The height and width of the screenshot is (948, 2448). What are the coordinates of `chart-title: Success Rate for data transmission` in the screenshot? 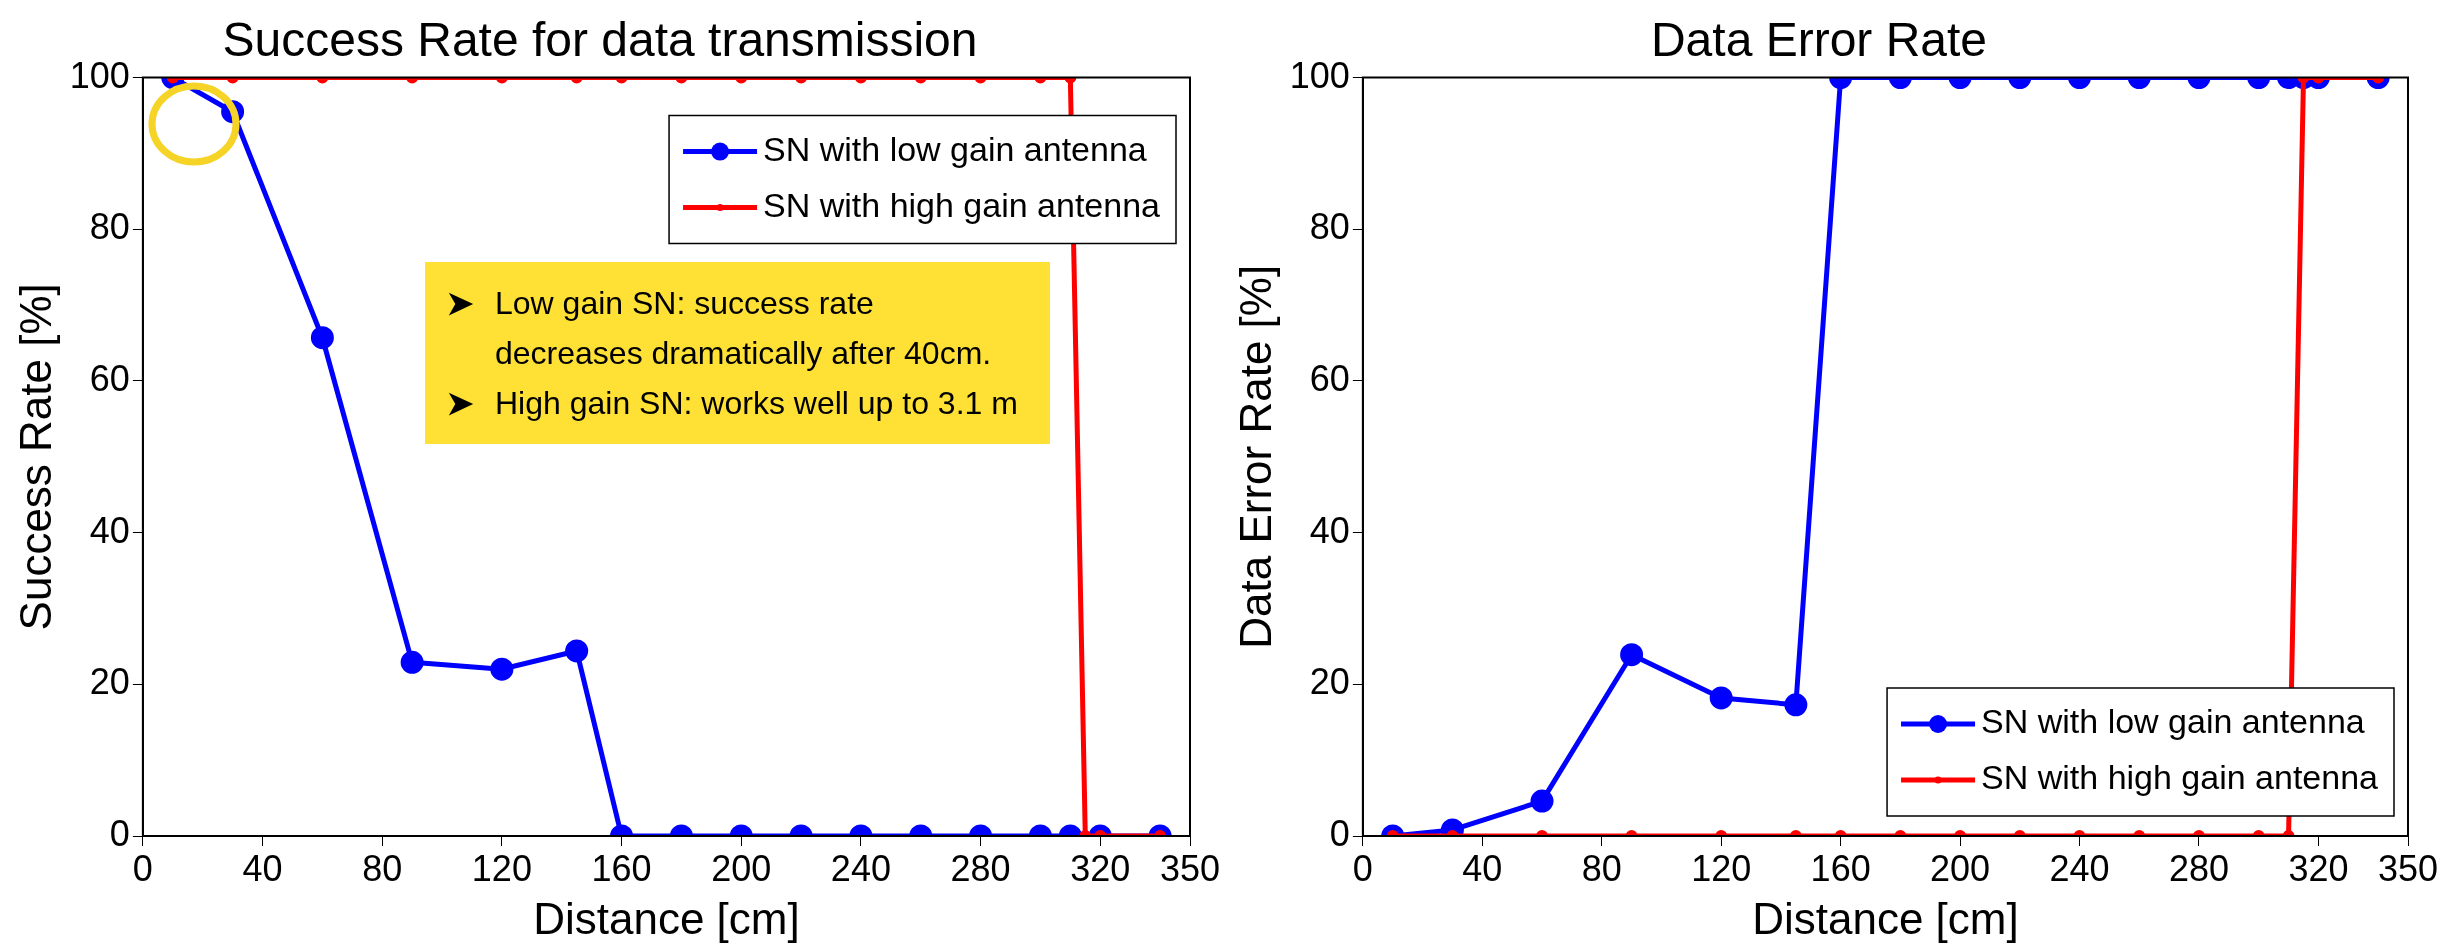 It's located at (600, 40).